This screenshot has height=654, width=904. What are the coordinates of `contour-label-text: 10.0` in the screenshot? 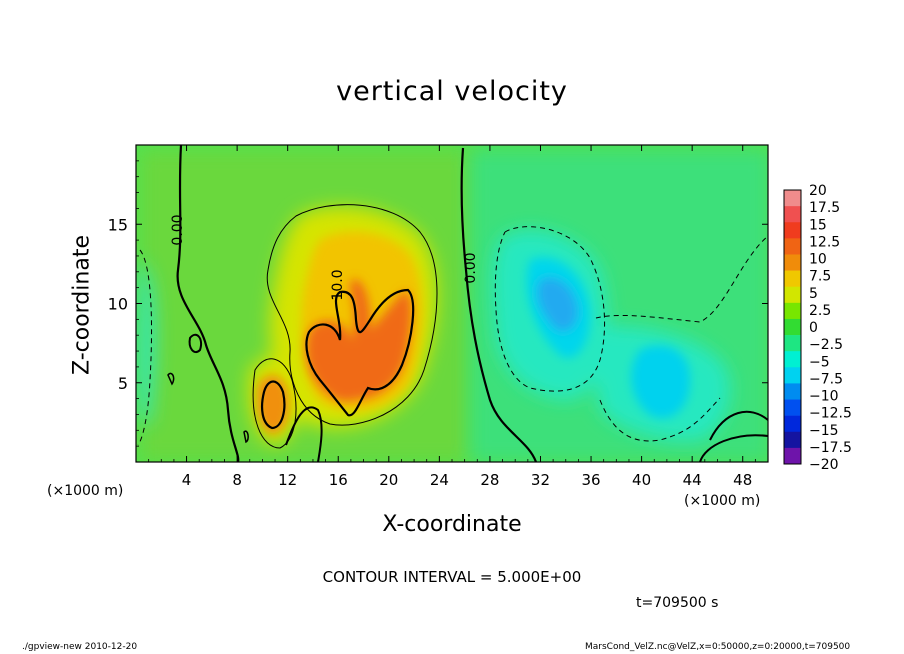 It's located at (338, 284).